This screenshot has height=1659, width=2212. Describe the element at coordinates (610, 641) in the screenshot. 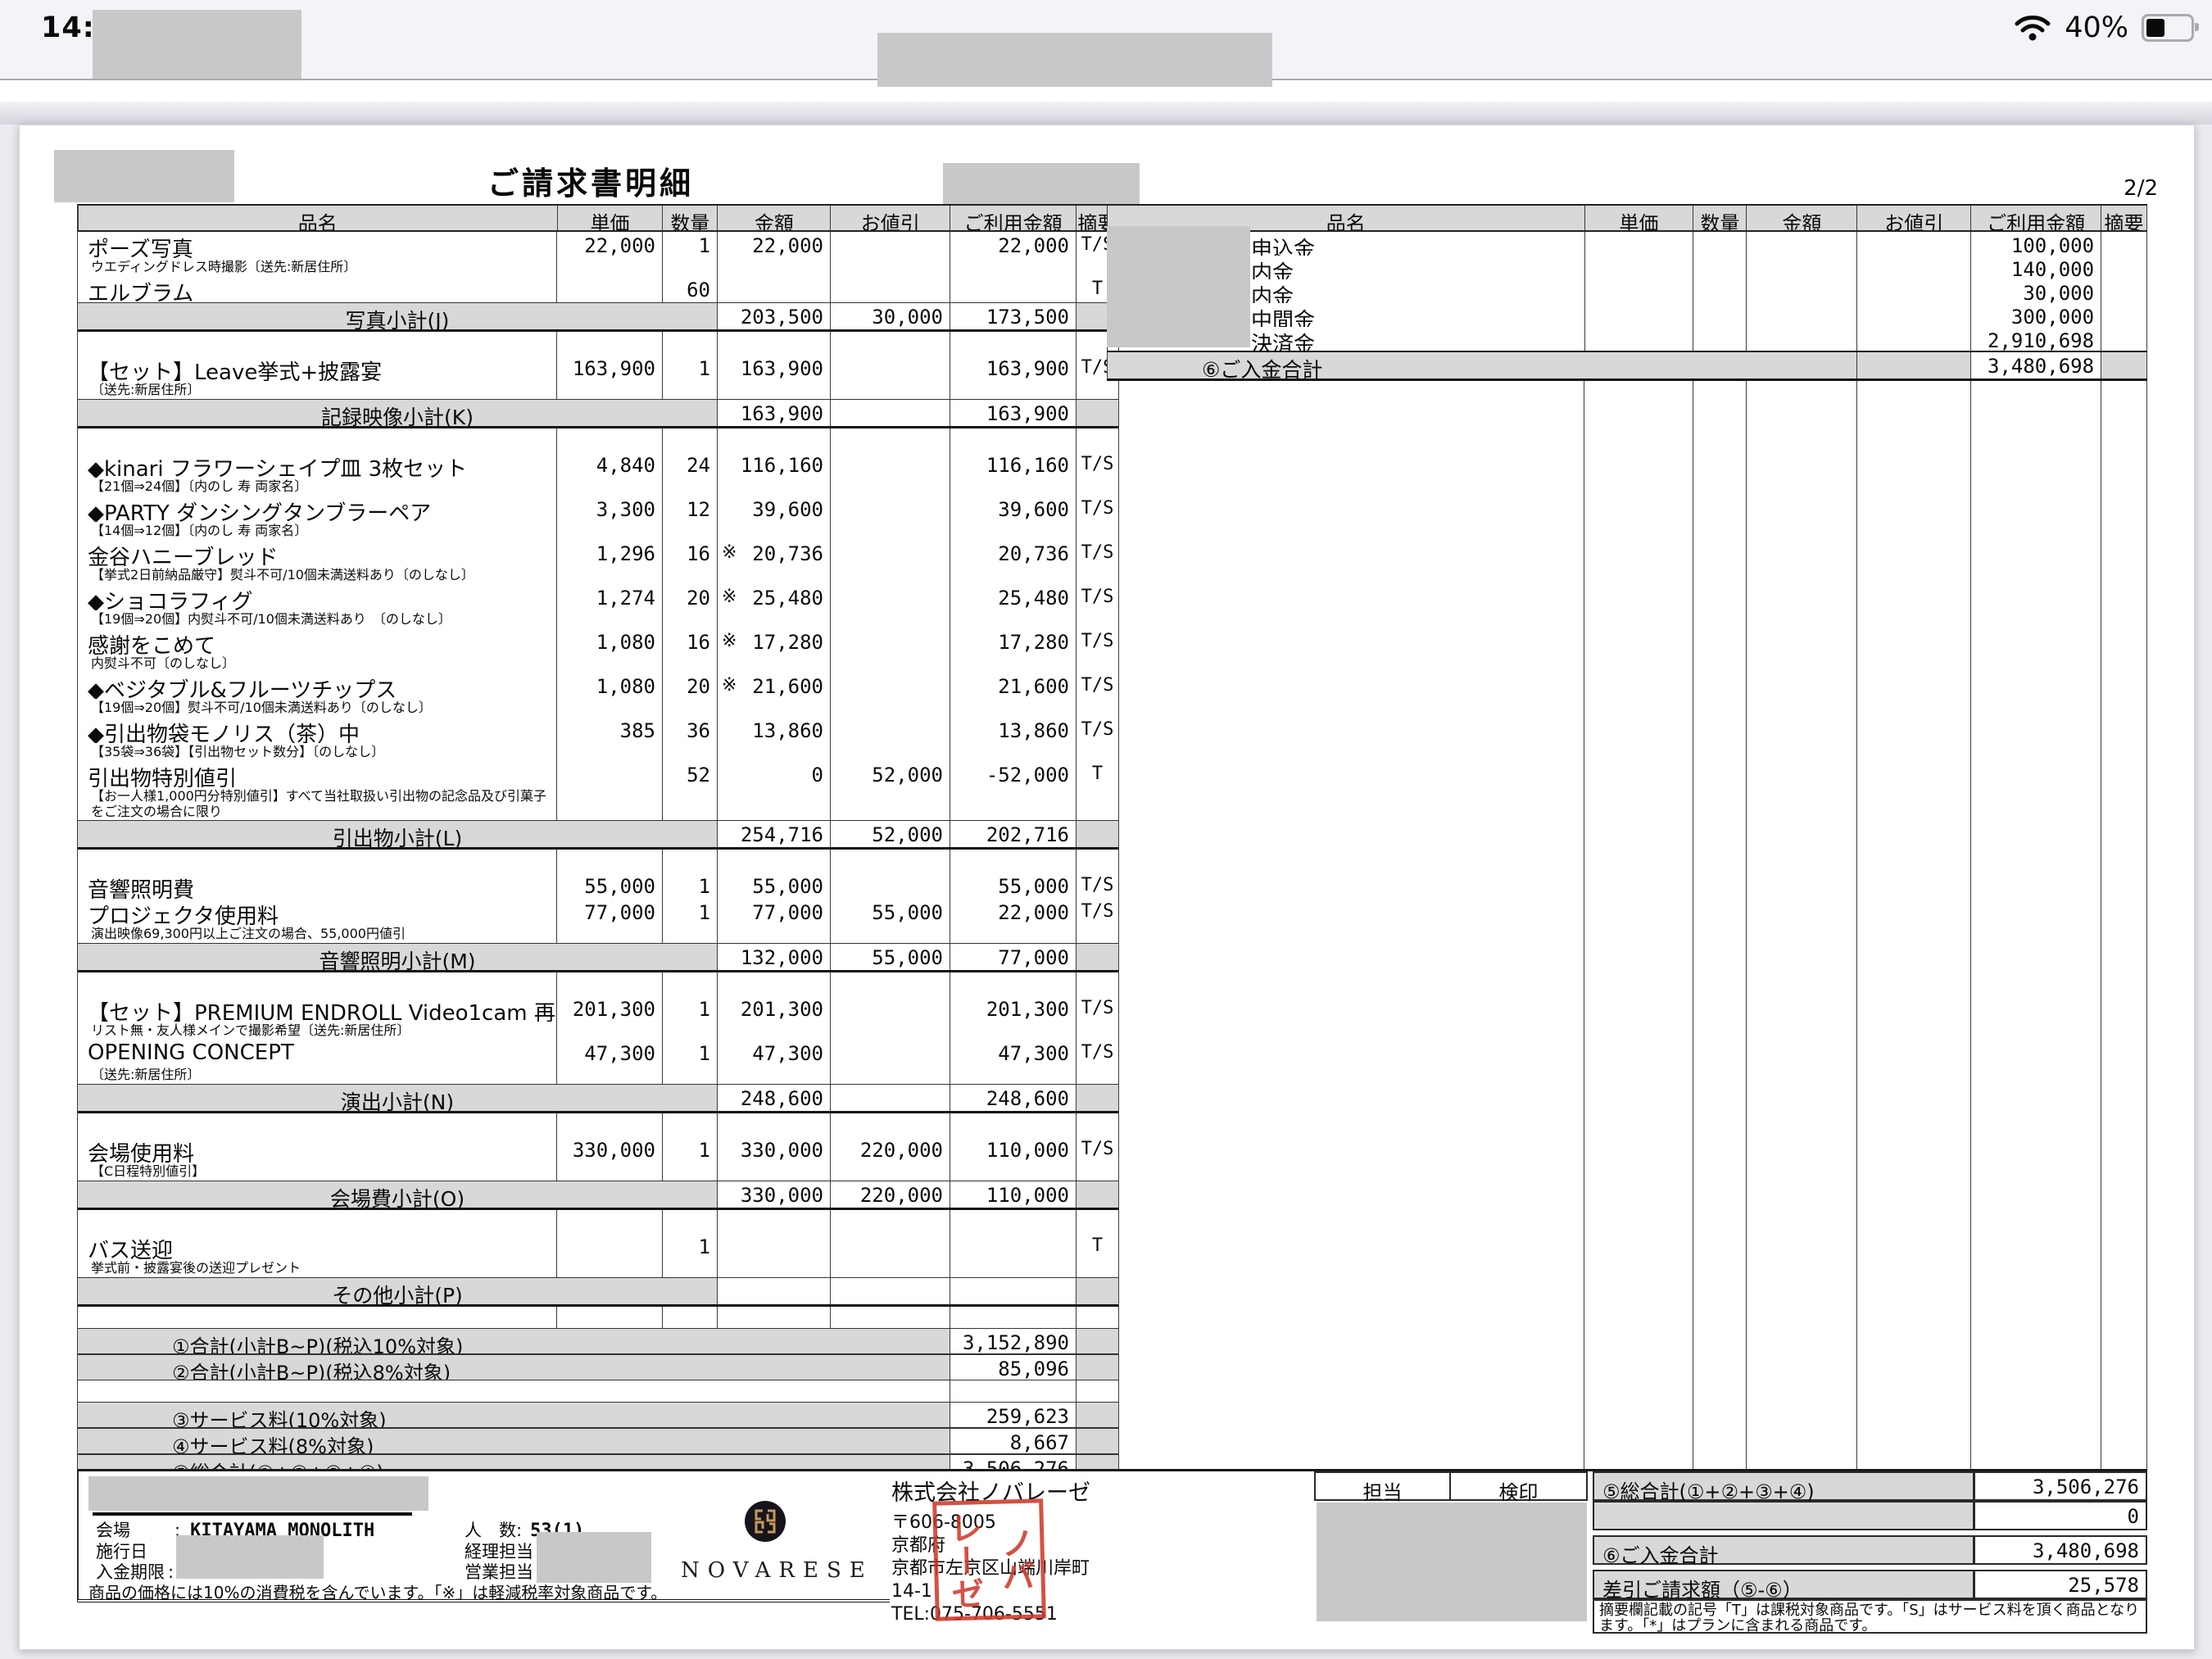

I see `unit-price: 1,080` at that location.